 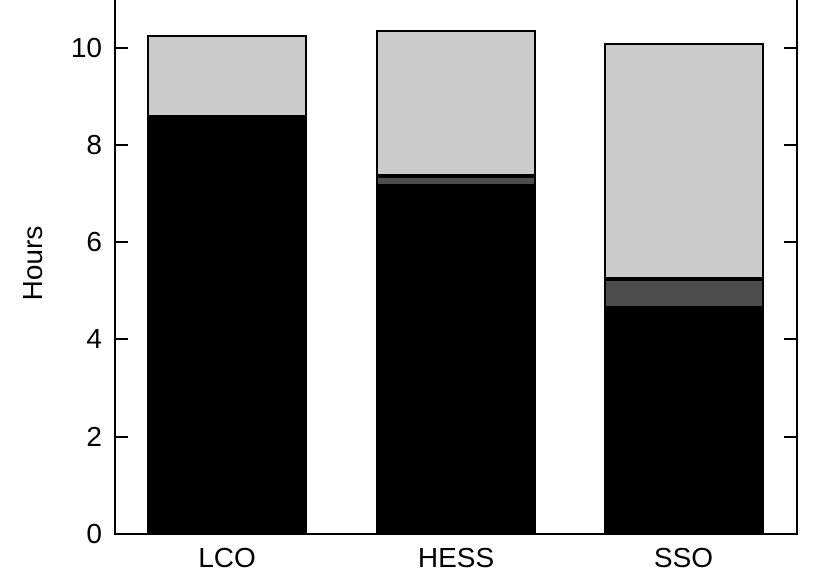 I want to click on right-y-axis-line, so click(x=797, y=267).